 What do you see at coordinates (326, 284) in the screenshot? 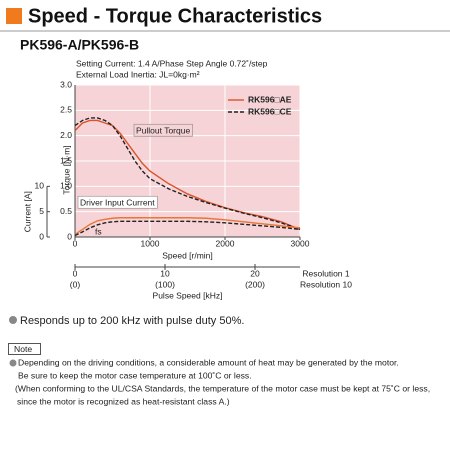
I see `x3-name: Resolution 10` at bounding box center [326, 284].